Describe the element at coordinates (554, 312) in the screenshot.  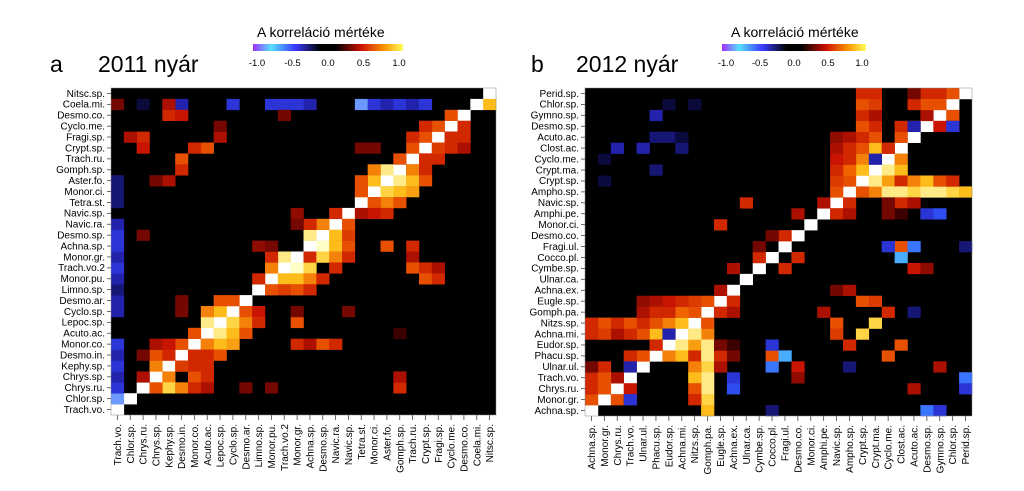
I see `panel-b-y-tick-label: Gomph.pa.` at that location.